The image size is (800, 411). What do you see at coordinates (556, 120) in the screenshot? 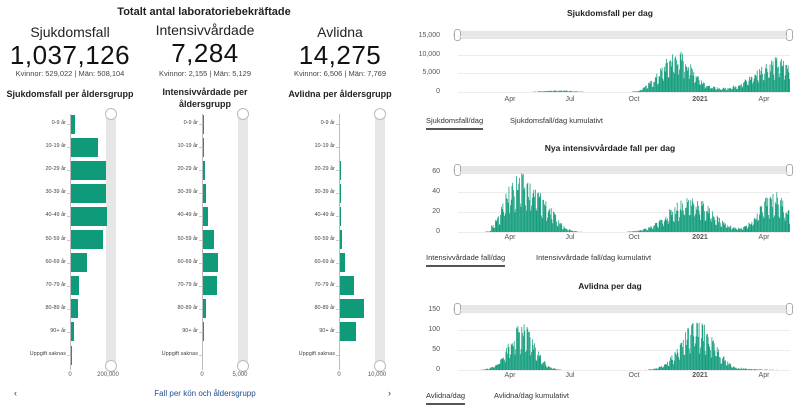
I see `tab-cumulative: Sjukdomsfall/dag kumulativt` at bounding box center [556, 120].